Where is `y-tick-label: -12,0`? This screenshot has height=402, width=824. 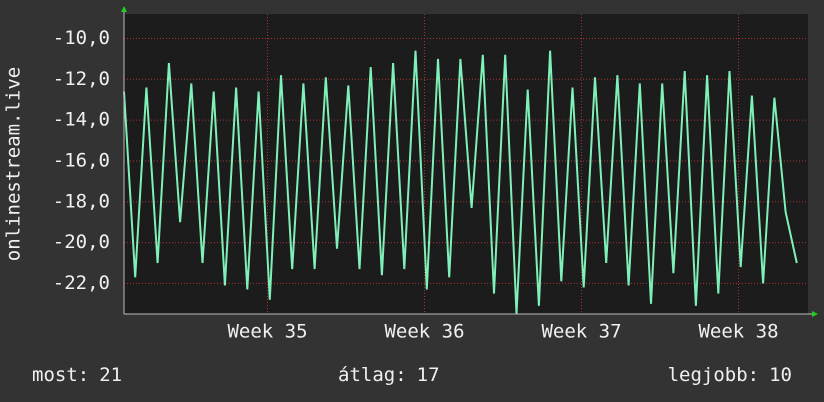
y-tick-label: -12,0 is located at coordinates (81, 79).